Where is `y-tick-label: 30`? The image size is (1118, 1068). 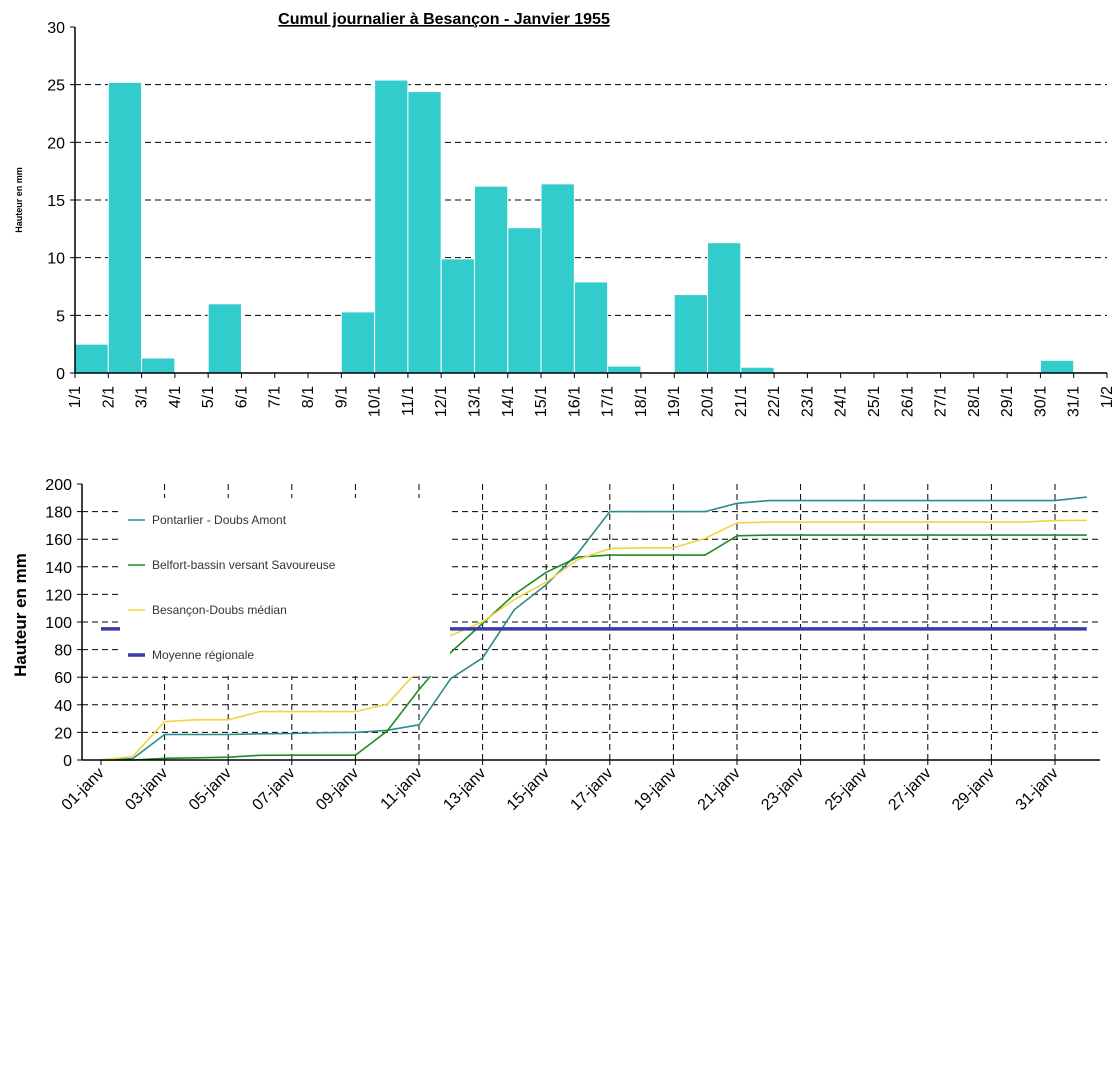 y-tick-label: 30 is located at coordinates (56, 28).